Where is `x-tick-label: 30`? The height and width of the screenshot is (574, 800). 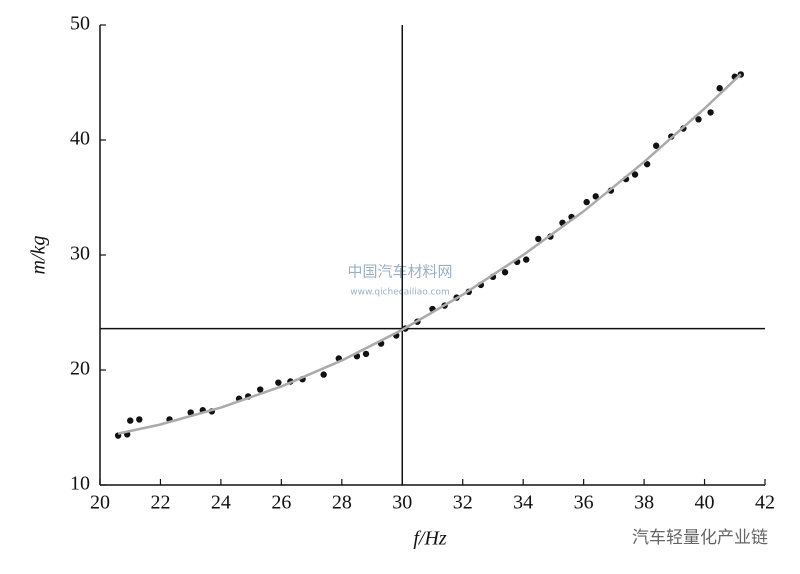
x-tick-label: 30 is located at coordinates (402, 503).